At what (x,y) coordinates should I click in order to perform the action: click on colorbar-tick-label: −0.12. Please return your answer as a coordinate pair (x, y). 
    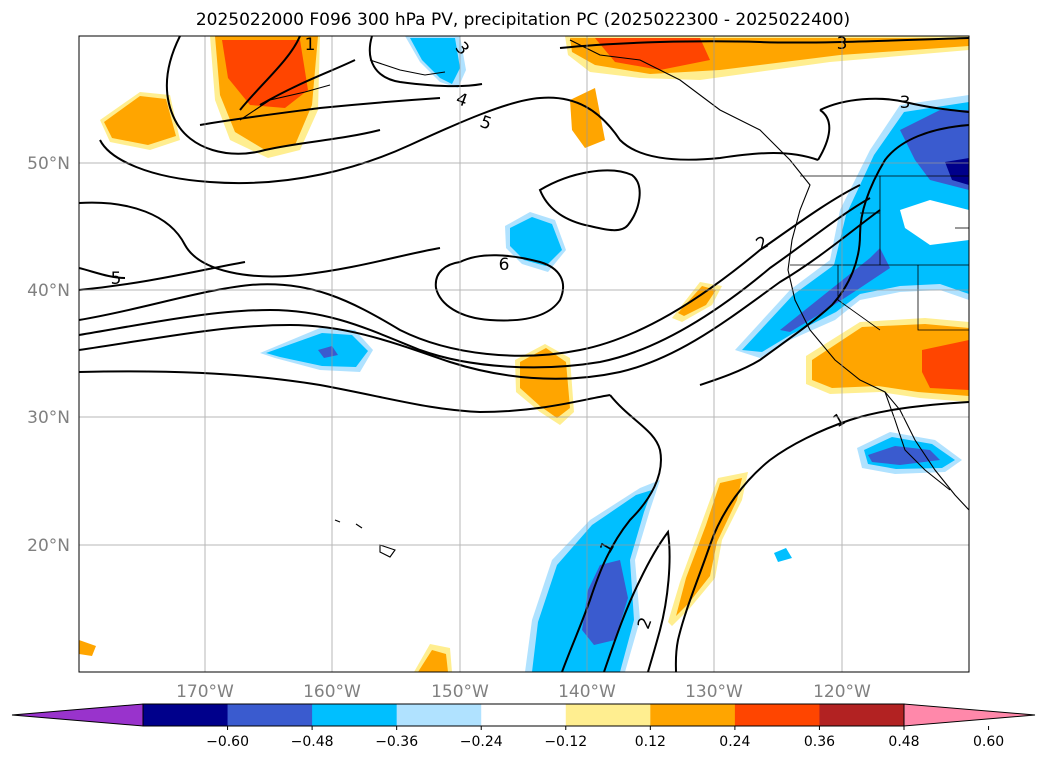
    Looking at the image, I should click on (565, 742).